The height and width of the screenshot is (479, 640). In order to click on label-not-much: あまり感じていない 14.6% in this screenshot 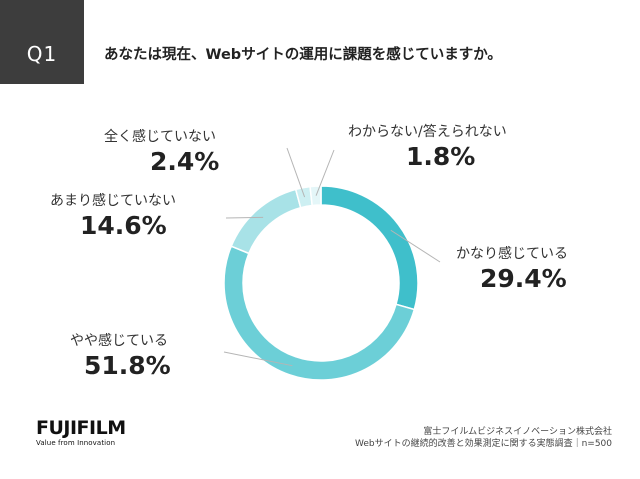, I will do `click(113, 215)`.